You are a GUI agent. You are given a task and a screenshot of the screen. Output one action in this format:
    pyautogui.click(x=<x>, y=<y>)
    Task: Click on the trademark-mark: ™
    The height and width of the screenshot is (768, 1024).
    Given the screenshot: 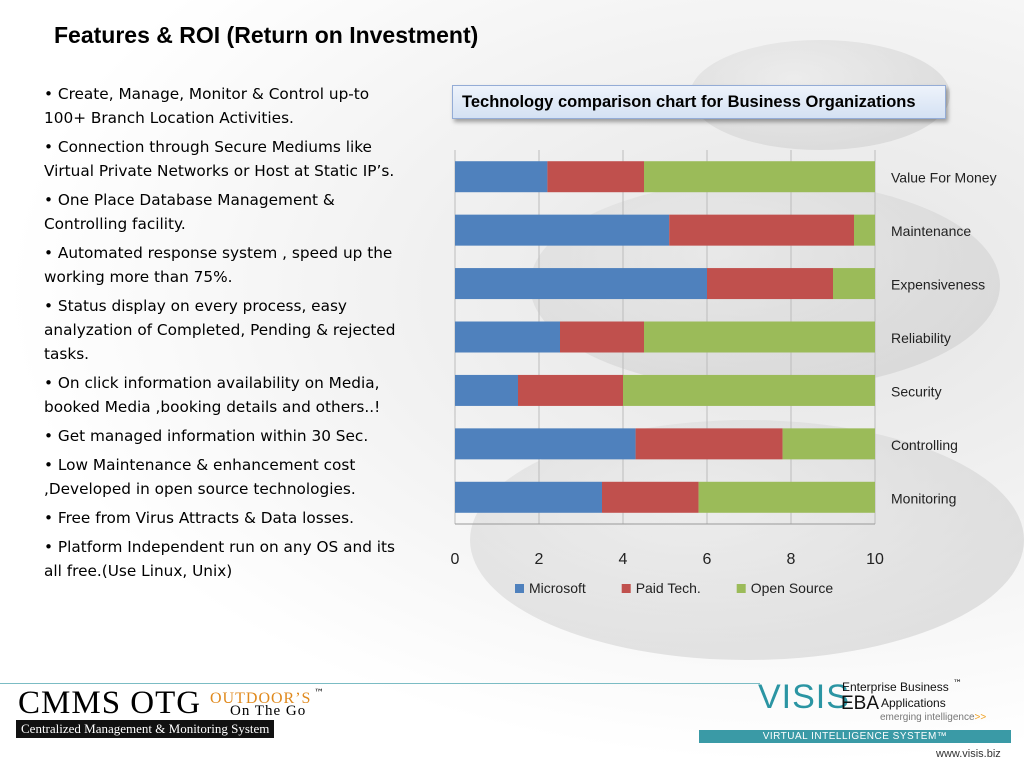 What is the action you would take?
    pyautogui.click(x=319, y=693)
    